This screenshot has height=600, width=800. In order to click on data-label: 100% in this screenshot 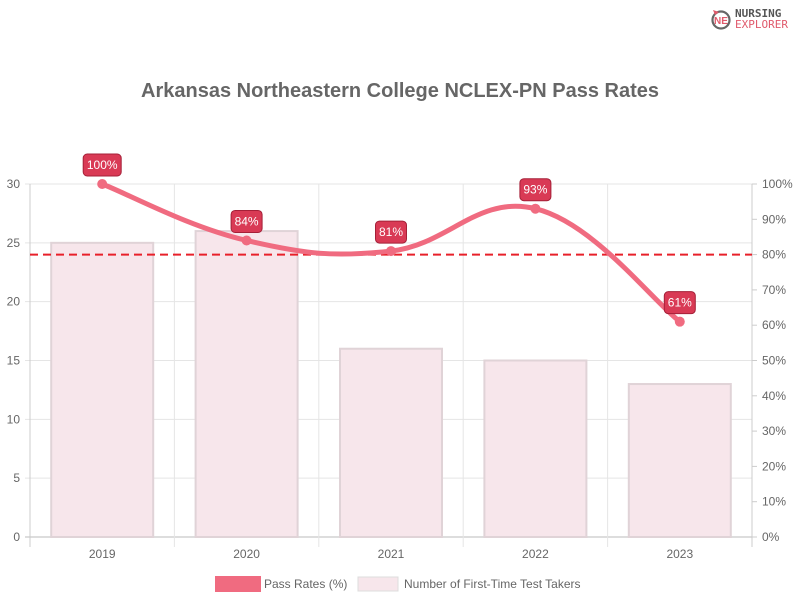, I will do `click(102, 165)`.